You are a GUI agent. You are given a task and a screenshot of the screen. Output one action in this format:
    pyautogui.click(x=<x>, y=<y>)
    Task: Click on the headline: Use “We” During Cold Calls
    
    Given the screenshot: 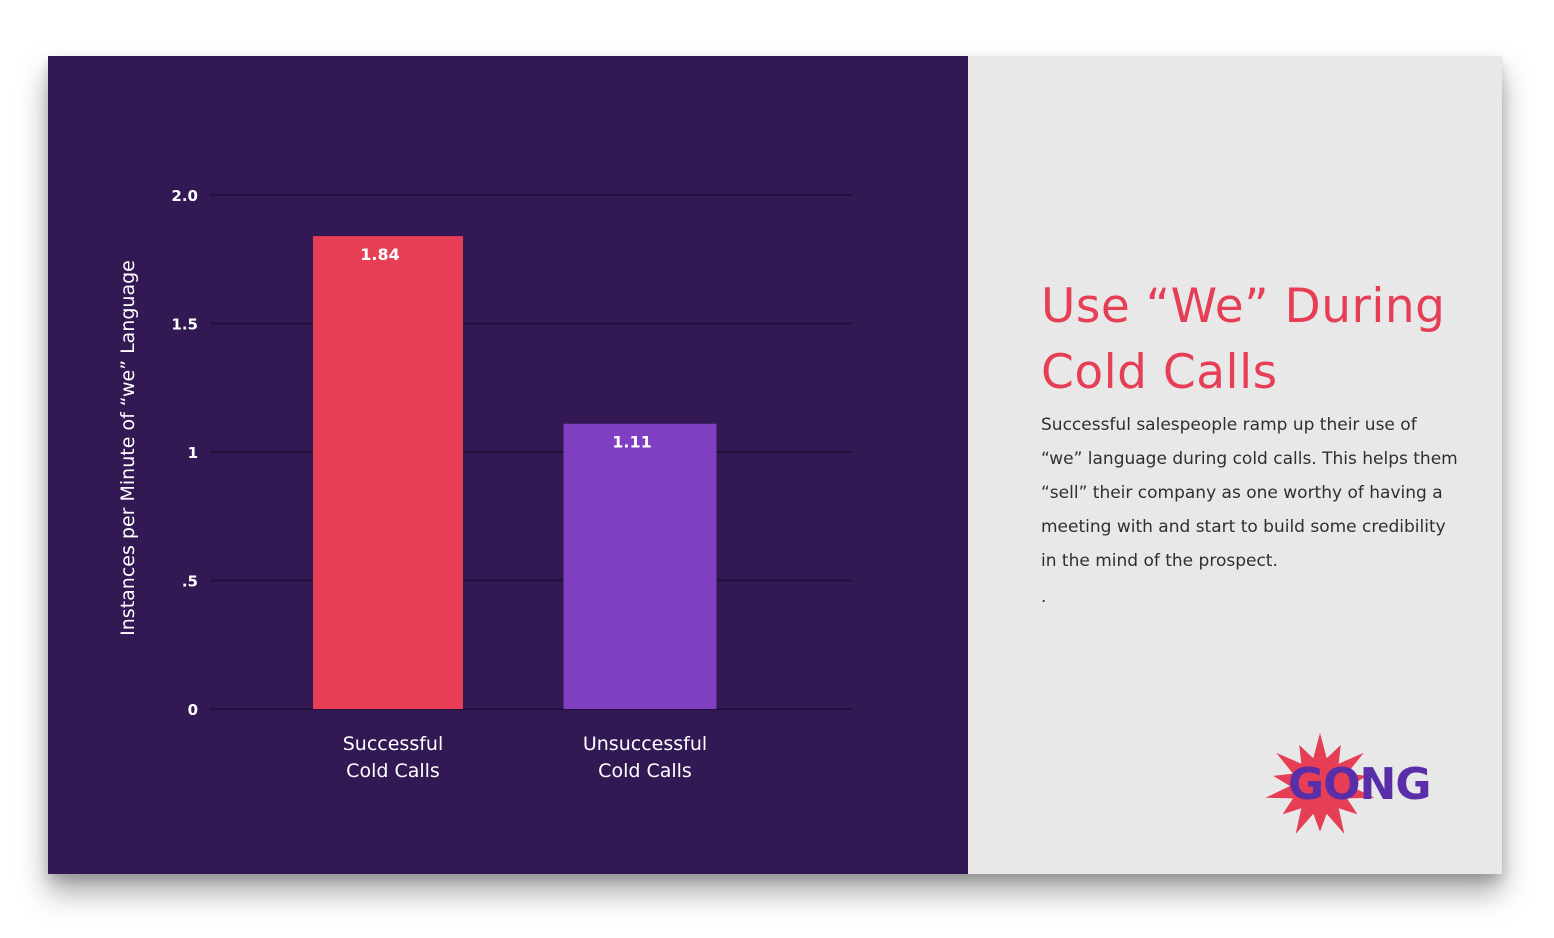 What is the action you would take?
    pyautogui.click(x=1261, y=340)
    